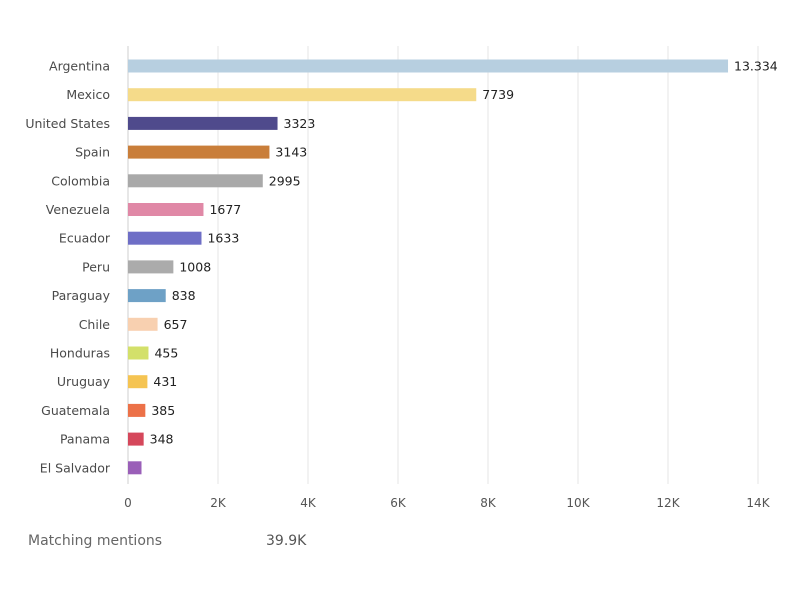  I want to click on category-label-mexico: Mexico, so click(88, 94).